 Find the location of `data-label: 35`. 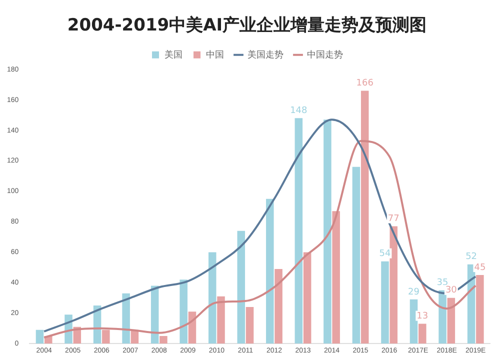

data-label: 35 is located at coordinates (442, 283).